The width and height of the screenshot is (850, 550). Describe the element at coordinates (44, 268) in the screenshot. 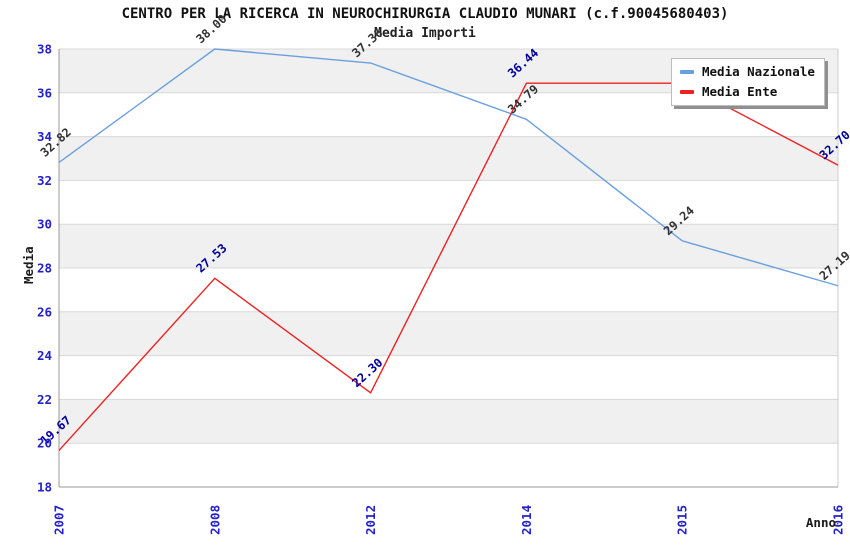

I see `y-tick-label: 28` at that location.